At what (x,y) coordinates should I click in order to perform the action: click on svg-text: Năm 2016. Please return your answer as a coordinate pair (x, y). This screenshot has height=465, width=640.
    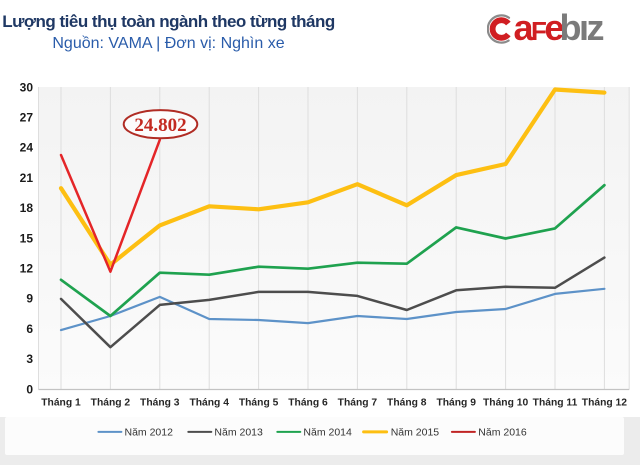
    Looking at the image, I should click on (502, 433).